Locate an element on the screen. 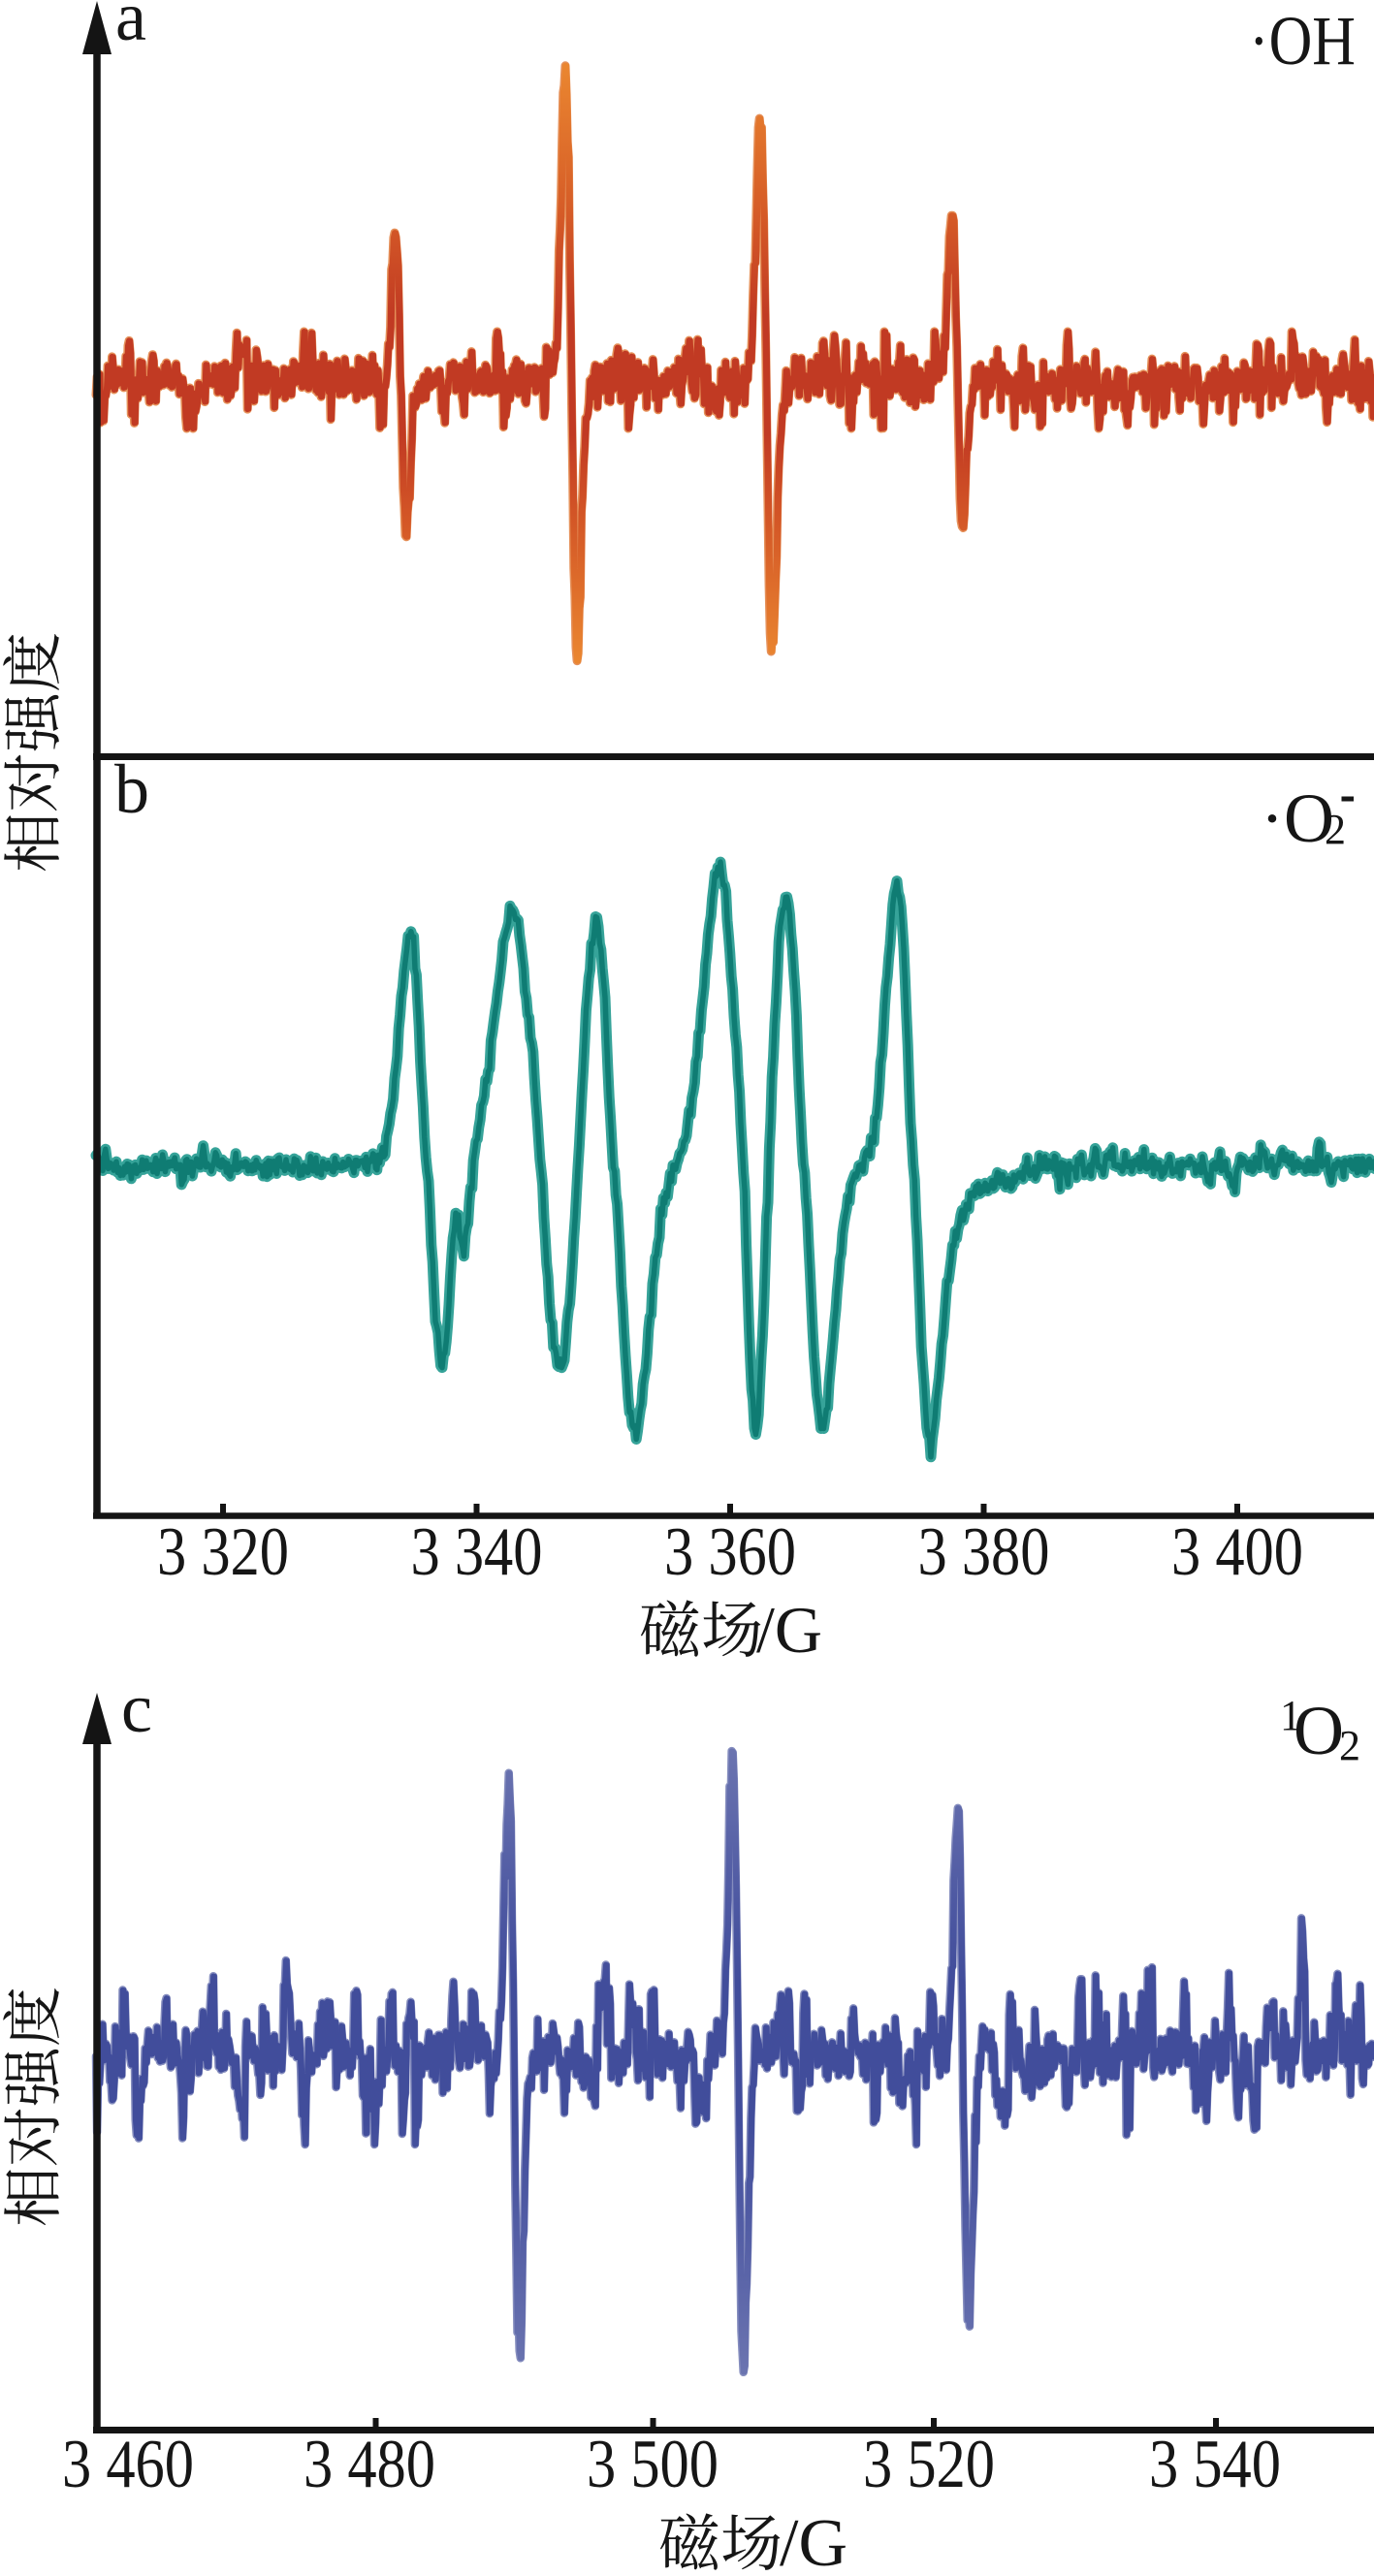 Image resolution: width=1374 pixels, height=2576 pixels. svg-text: 3 360 is located at coordinates (730, 1552).